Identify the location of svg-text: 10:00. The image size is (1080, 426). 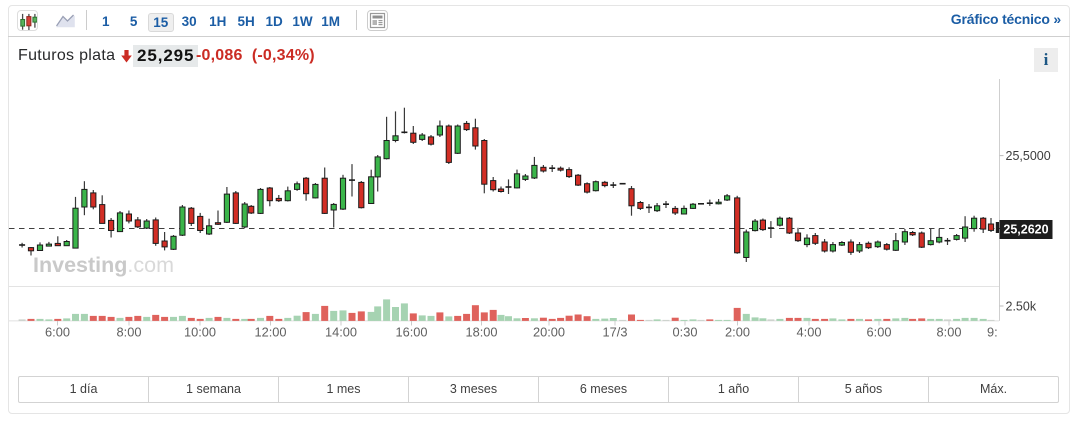
(200, 332).